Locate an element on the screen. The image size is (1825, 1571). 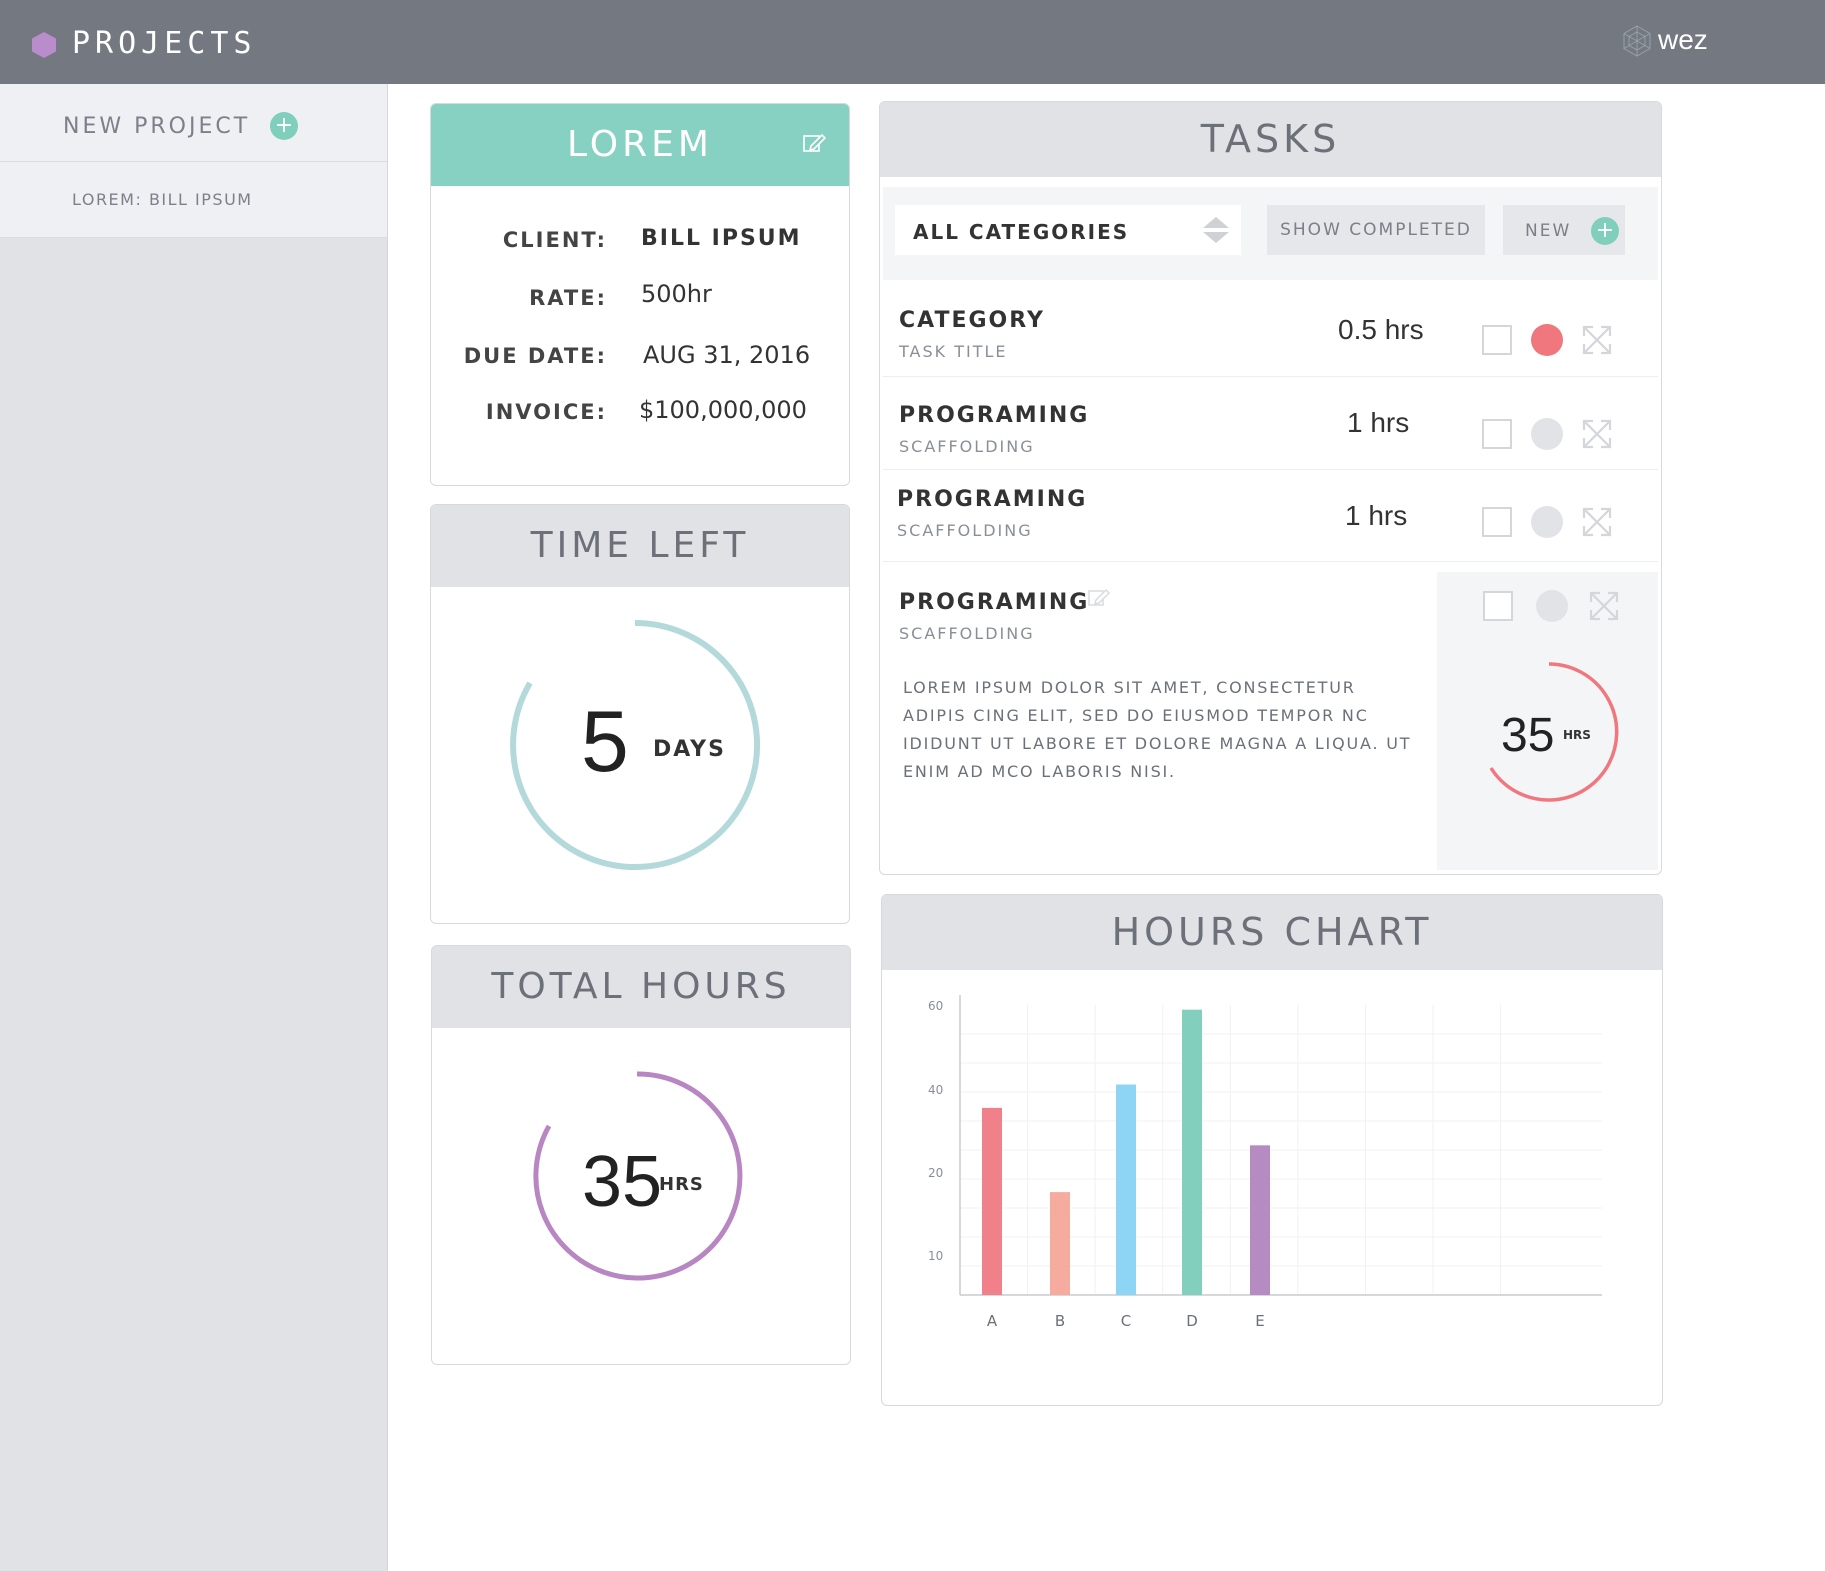
due-date-value: AUG 31, 2016 is located at coordinates (727, 355).